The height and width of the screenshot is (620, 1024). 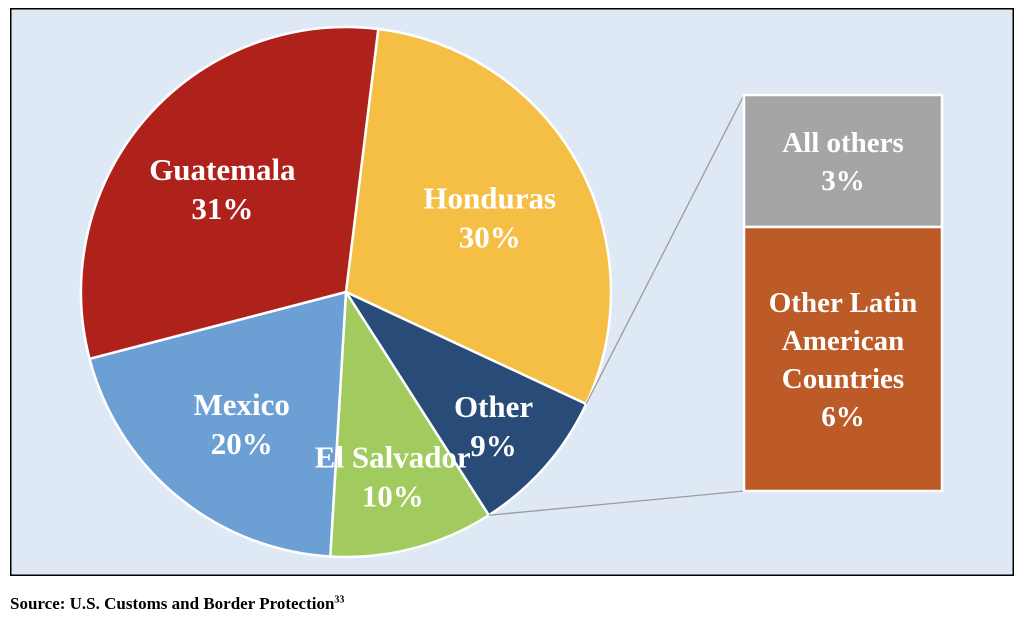 I want to click on slice-label-other: Other, so click(x=493, y=406).